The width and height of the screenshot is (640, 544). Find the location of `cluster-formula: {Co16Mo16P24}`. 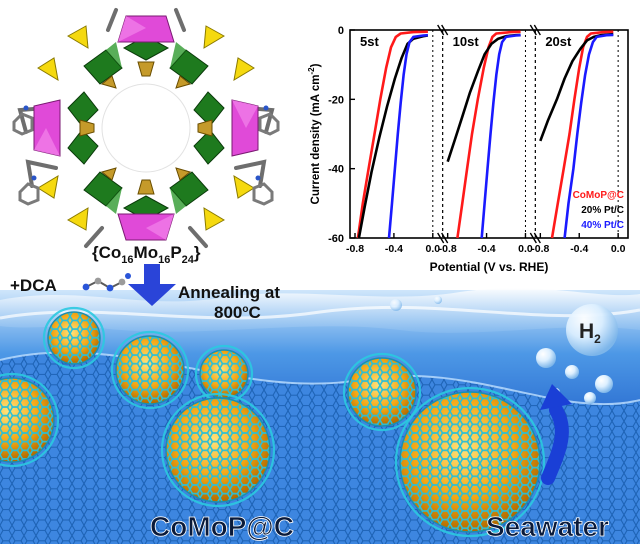

cluster-formula: {Co16Mo16P24} is located at coordinates (146, 254).